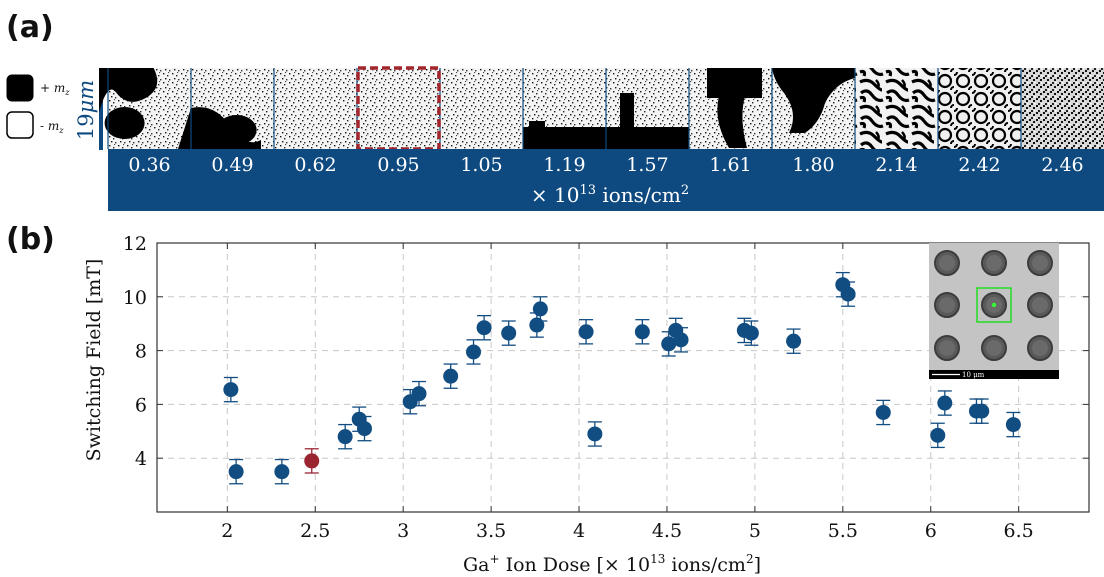 The width and height of the screenshot is (1104, 577). Describe the element at coordinates (141, 352) in the screenshot. I see `y-tick-label: 8` at that location.